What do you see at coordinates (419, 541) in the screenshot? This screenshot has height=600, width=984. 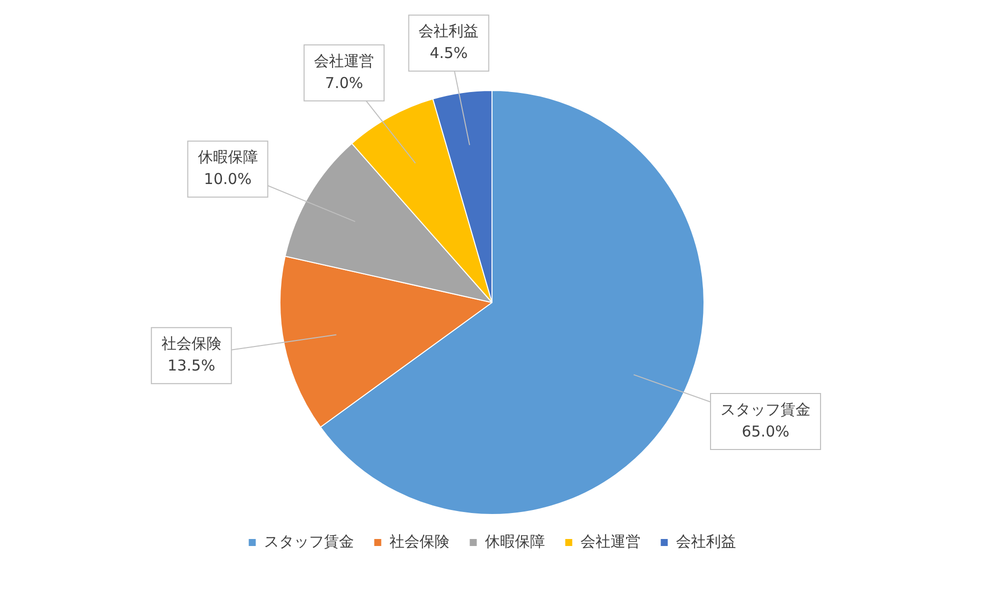 I see `legend-label: 社会保険` at bounding box center [419, 541].